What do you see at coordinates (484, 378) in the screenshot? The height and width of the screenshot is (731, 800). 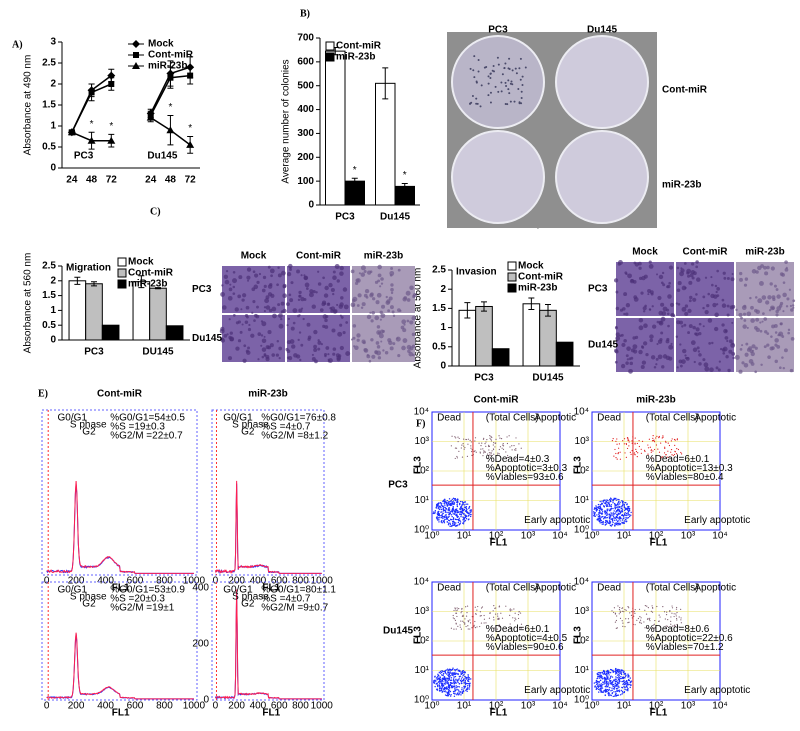 I see `x-tick-label: PC3` at bounding box center [484, 378].